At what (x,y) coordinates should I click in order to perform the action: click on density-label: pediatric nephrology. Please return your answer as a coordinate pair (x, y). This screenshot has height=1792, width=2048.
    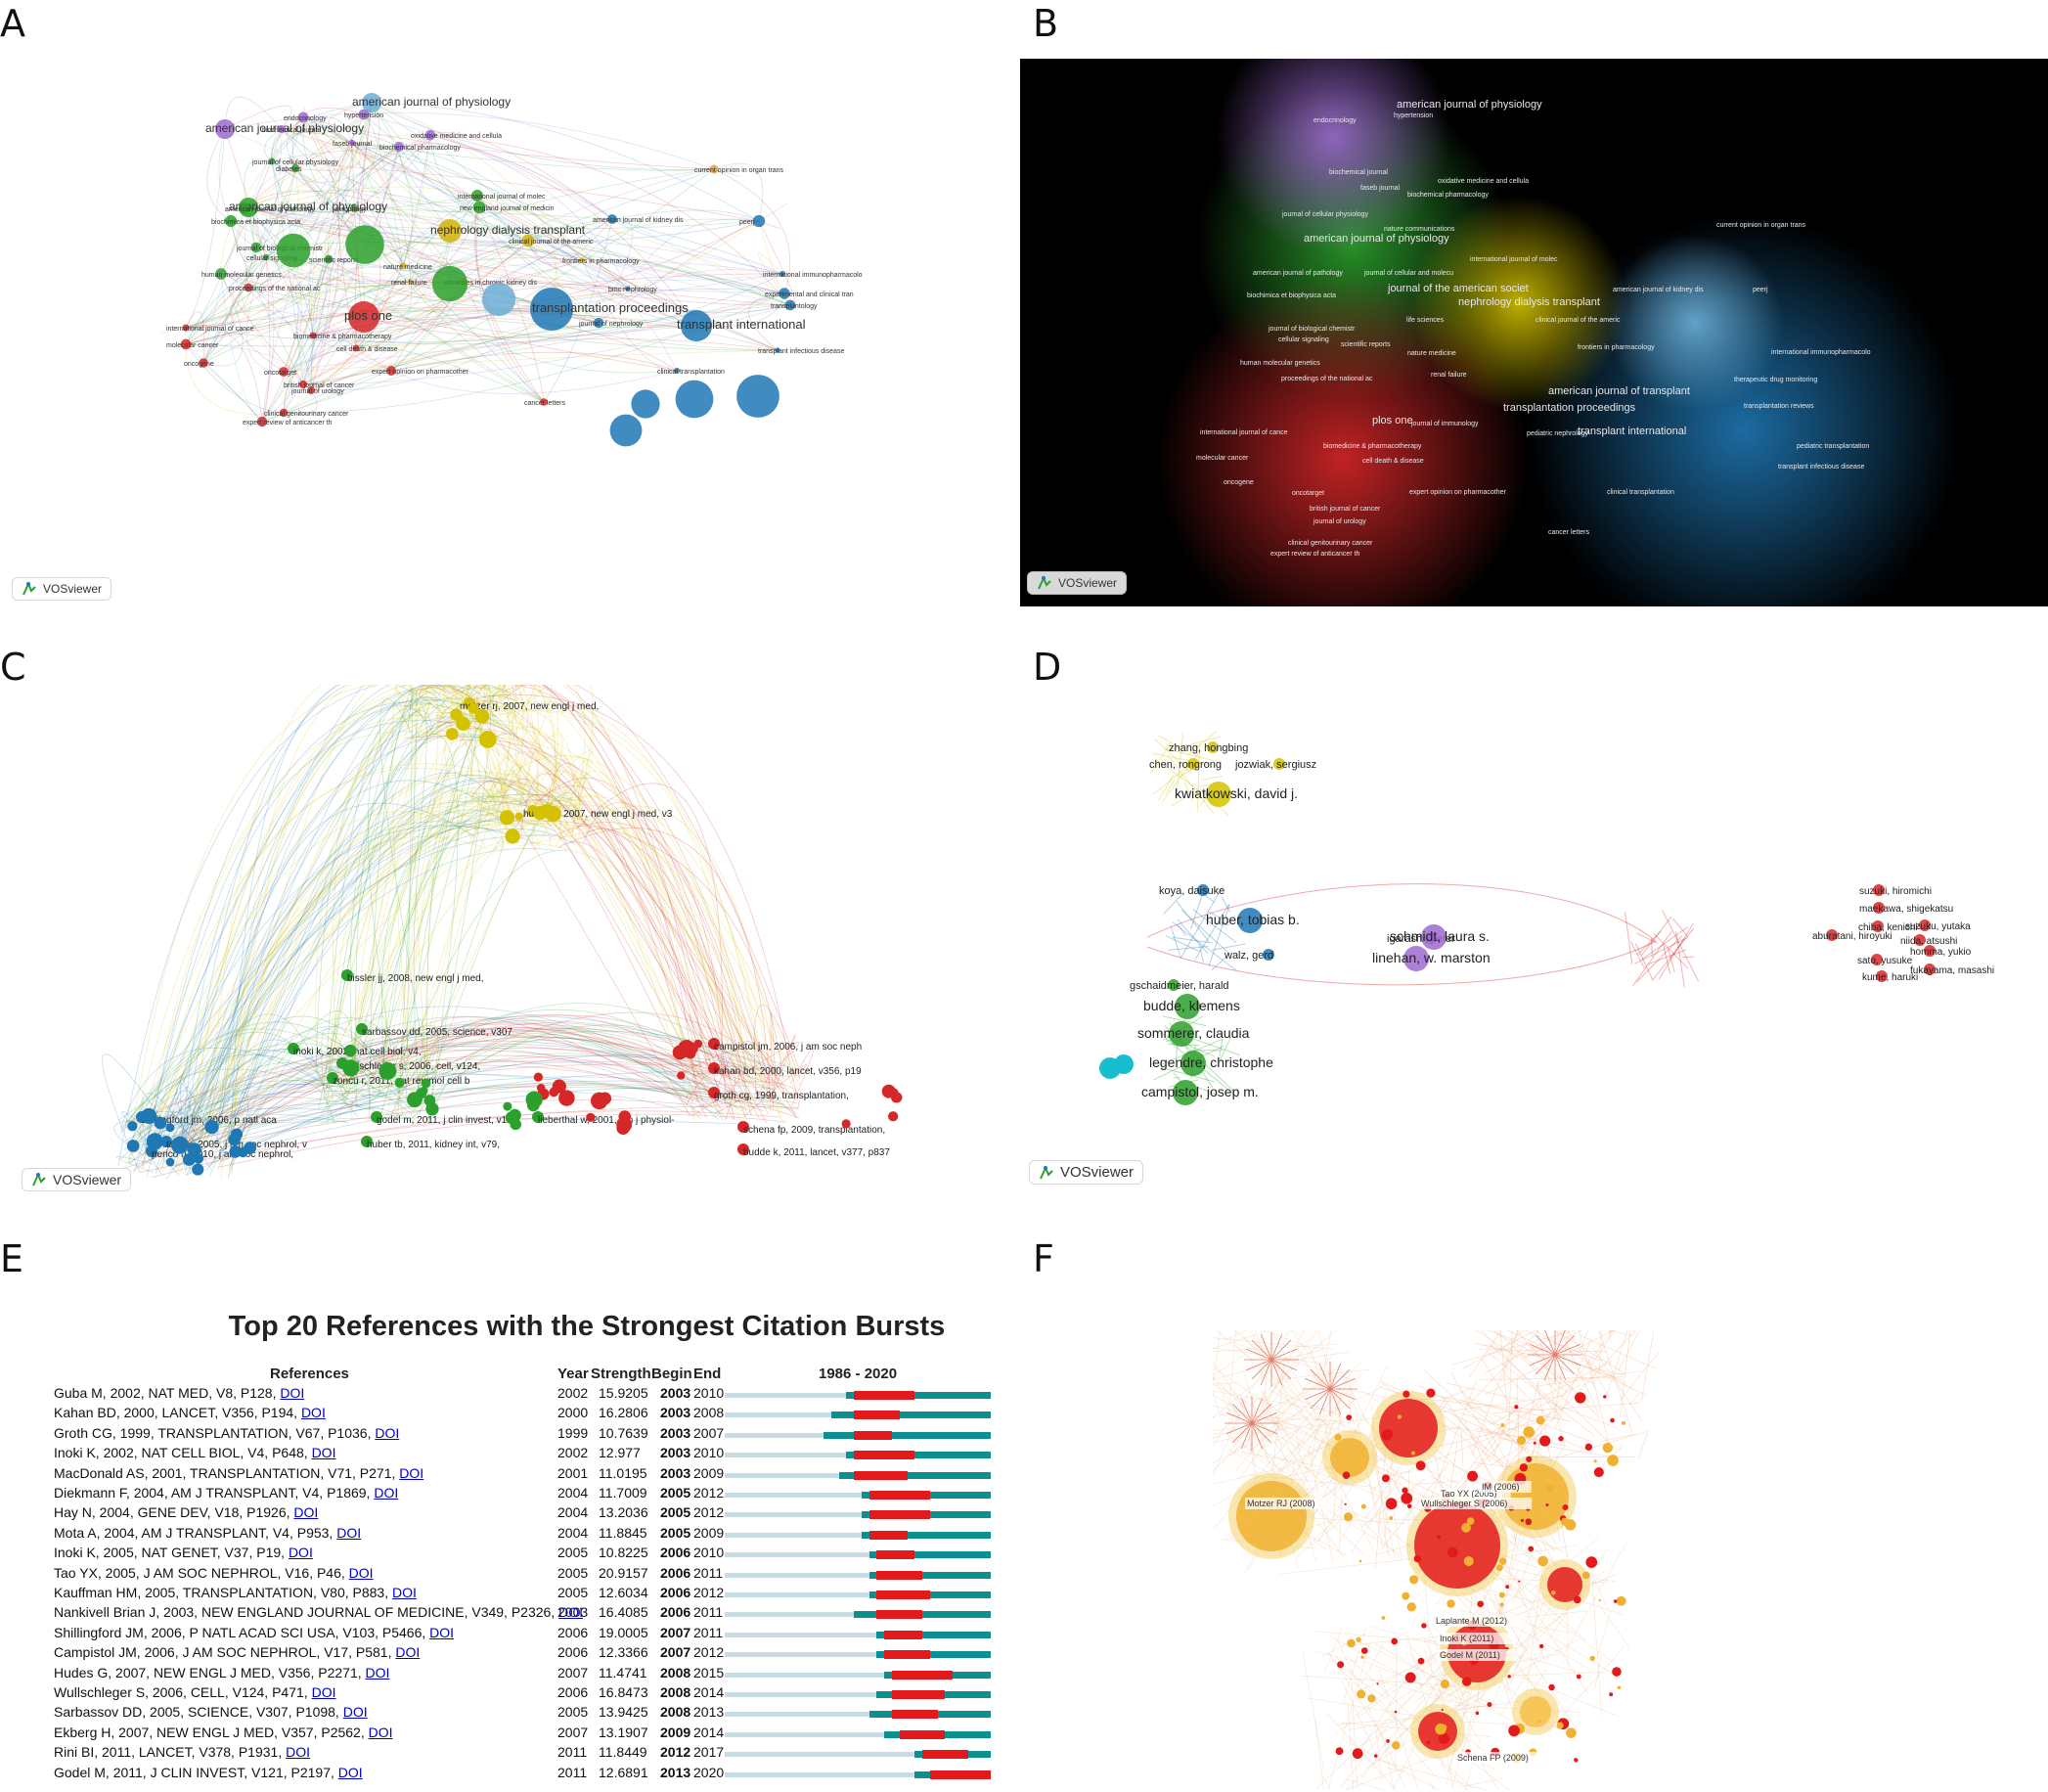
    Looking at the image, I should click on (1558, 433).